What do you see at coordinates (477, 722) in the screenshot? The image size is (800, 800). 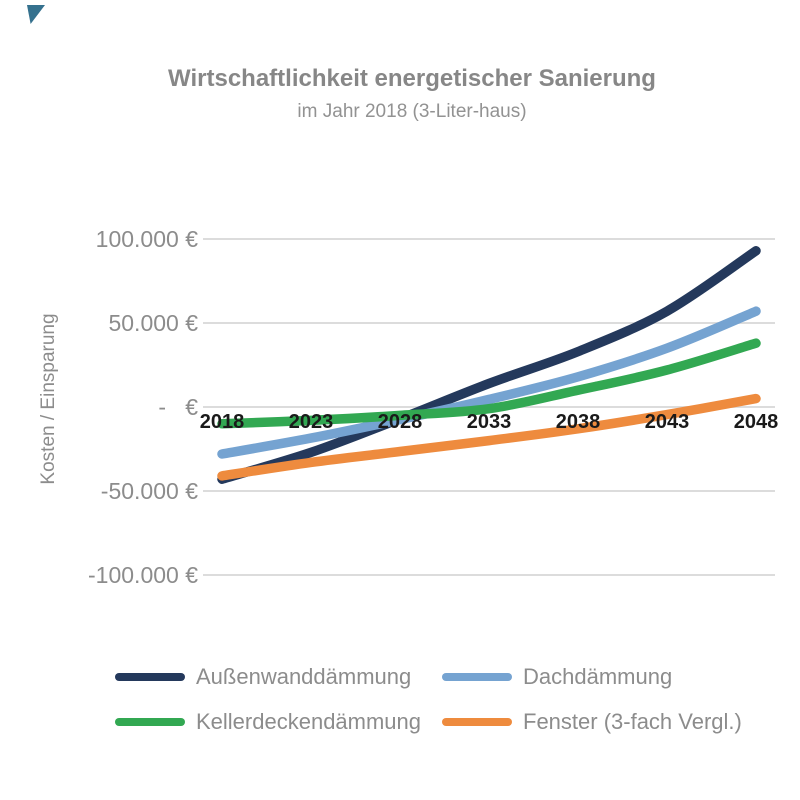 I see `legend-swatch-fenster` at bounding box center [477, 722].